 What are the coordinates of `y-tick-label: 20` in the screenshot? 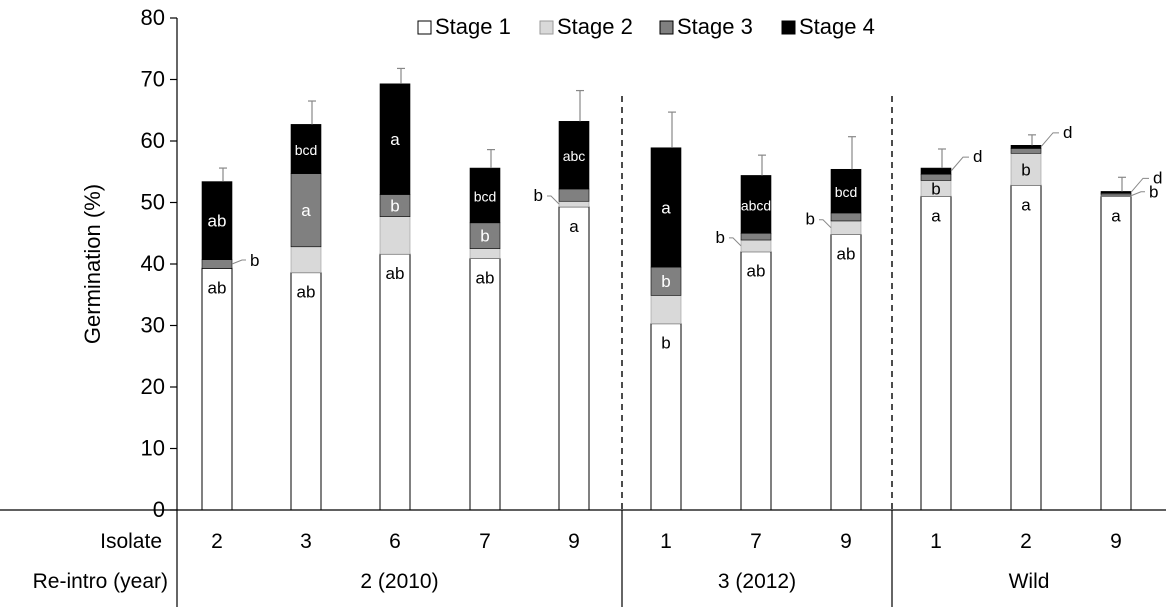 It's located at (153, 386).